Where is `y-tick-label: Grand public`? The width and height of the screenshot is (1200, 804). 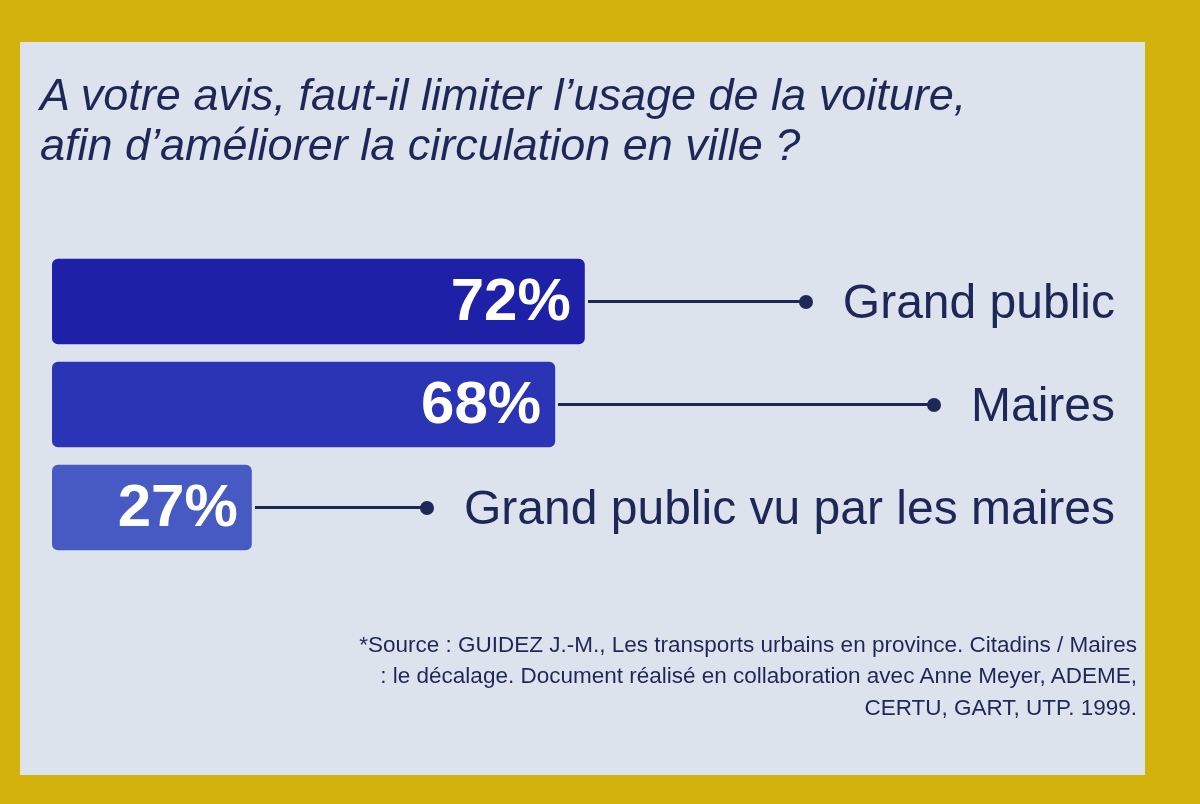 y-tick-label: Grand public is located at coordinates (978, 301).